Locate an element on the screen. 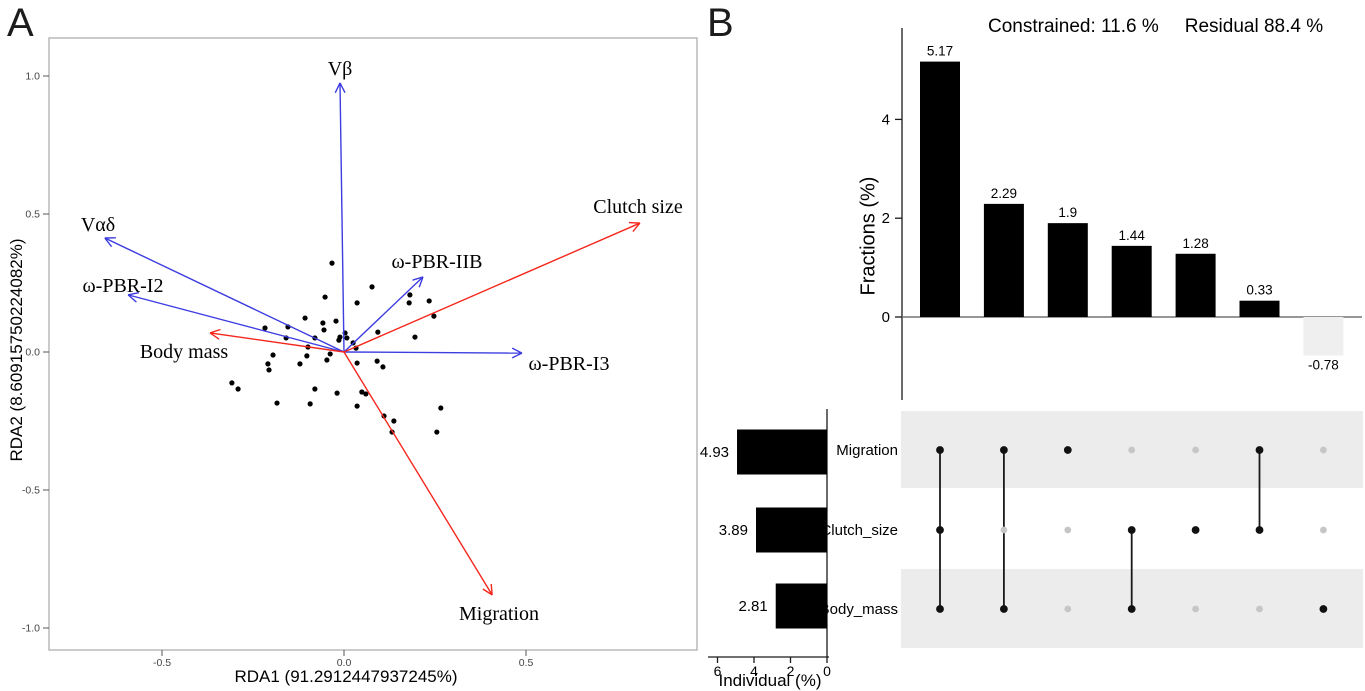 The image size is (1365, 691). individual-x-tick-label: 4 is located at coordinates (754, 671).